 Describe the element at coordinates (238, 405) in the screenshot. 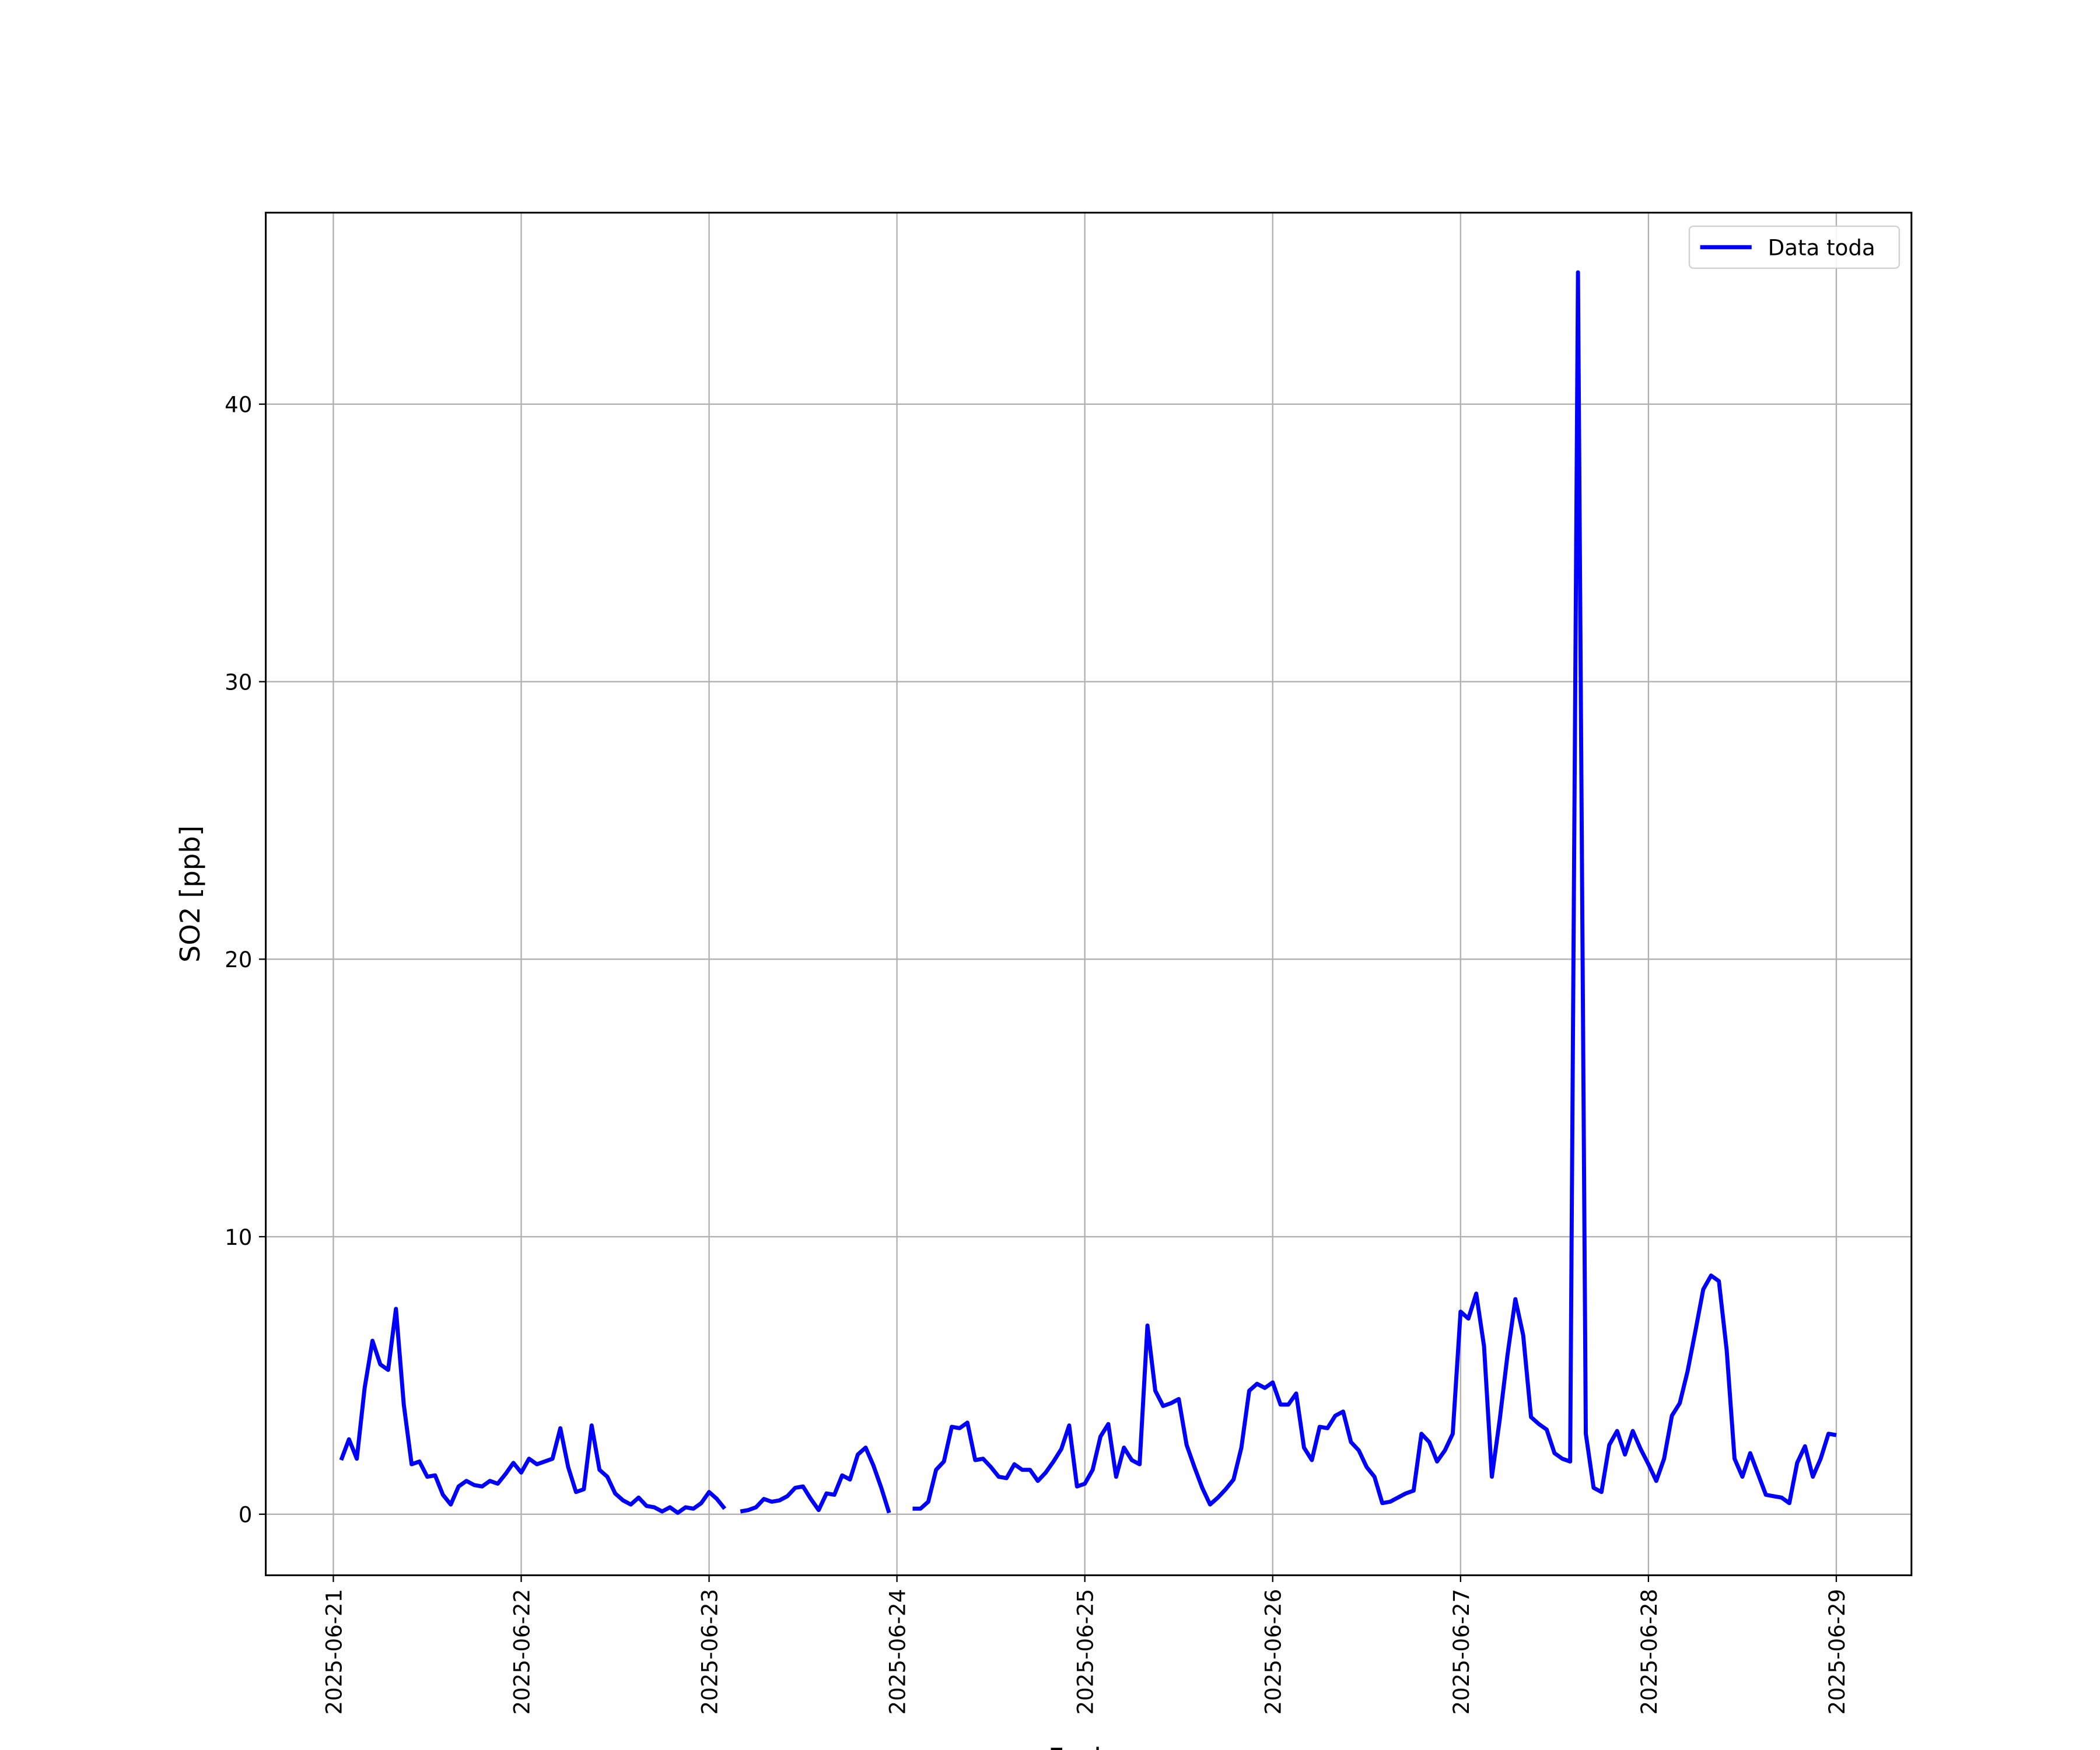

I see `y-tick-label: 40` at that location.